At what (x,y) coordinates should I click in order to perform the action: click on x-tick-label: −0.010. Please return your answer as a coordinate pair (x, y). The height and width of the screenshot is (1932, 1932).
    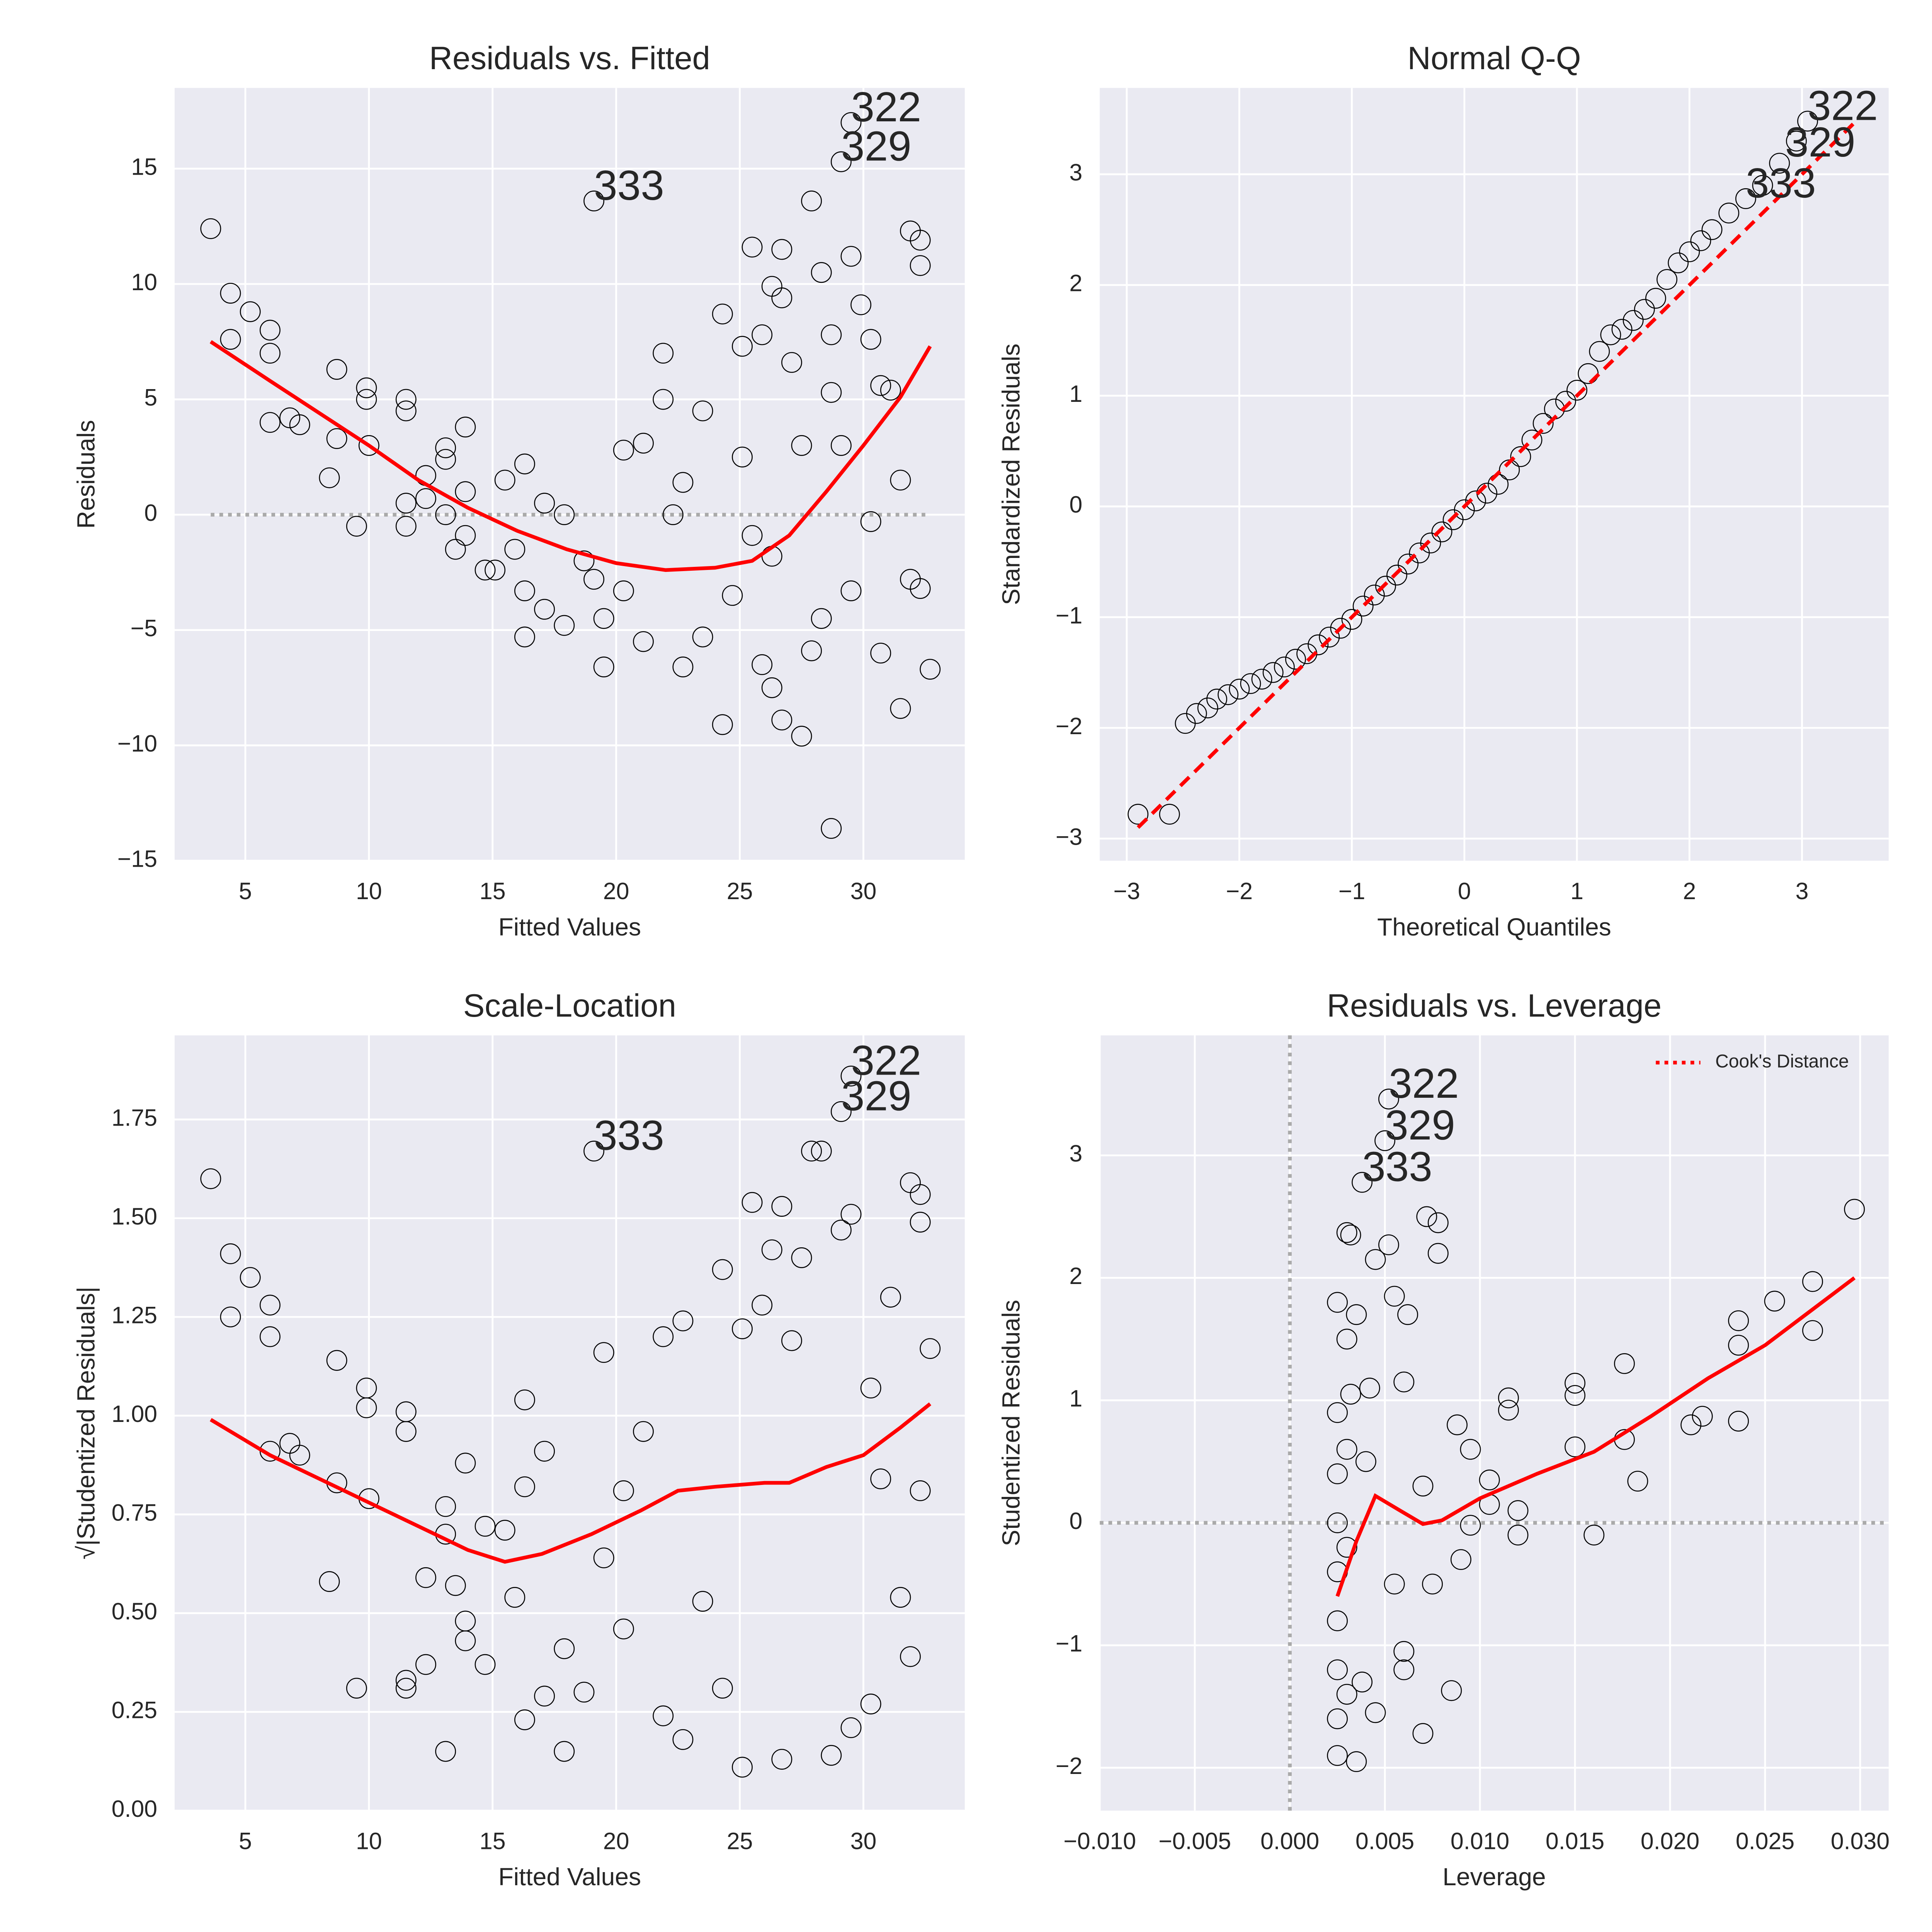
    Looking at the image, I should click on (1099, 1841).